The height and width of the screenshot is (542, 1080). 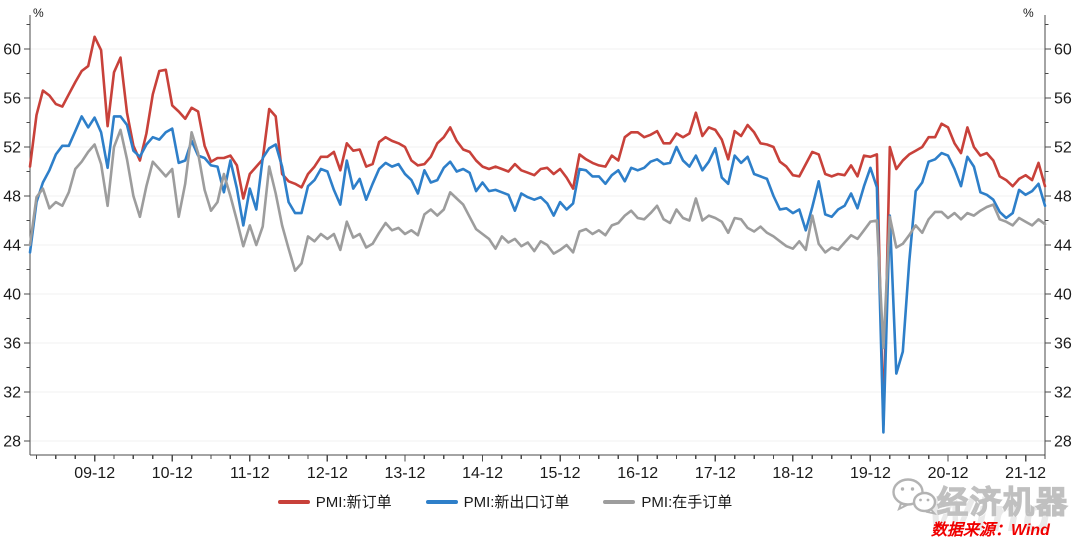 What do you see at coordinates (38, 13) in the screenshot?
I see `y-axis-unit-left: %` at bounding box center [38, 13].